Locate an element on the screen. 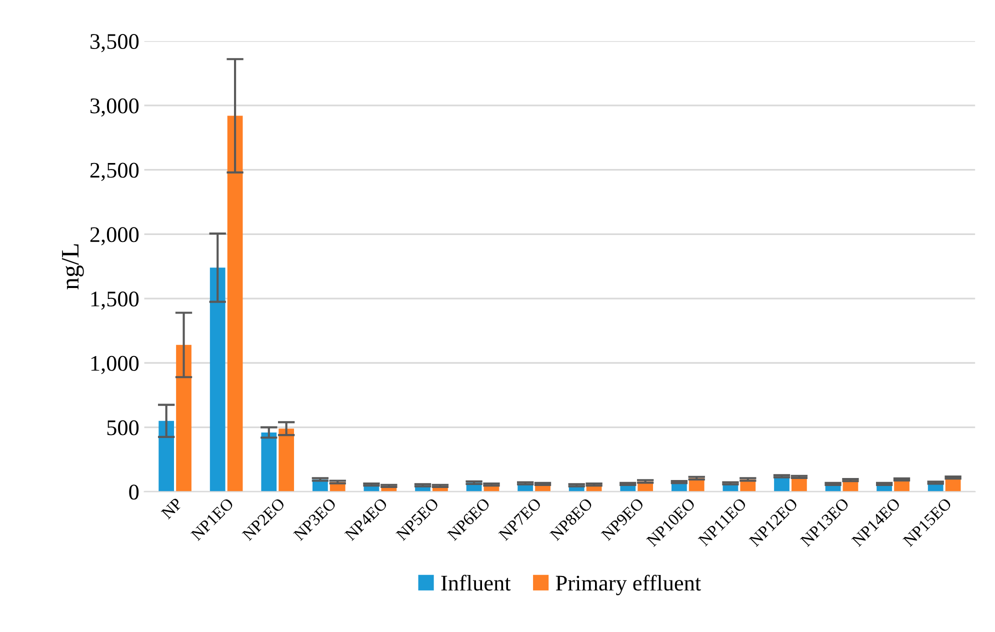 This screenshot has height=632, width=995. y-tick-label: 3,500 is located at coordinates (114, 43).